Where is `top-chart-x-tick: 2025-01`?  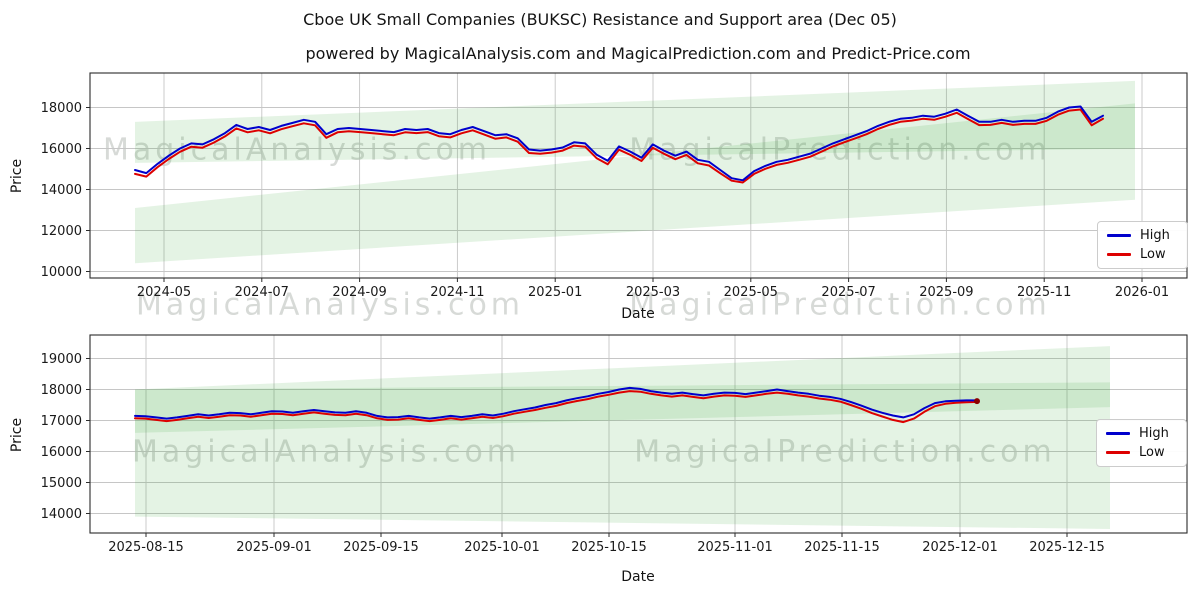
top-chart-x-tick: 2025-01 is located at coordinates (555, 292).